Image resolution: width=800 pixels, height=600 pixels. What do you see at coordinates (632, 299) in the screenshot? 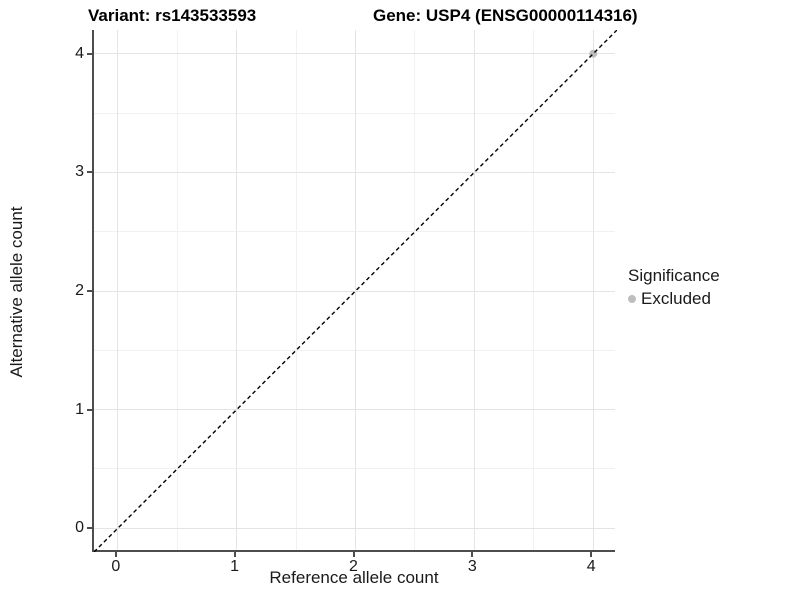
I see `excluded-point-icon` at bounding box center [632, 299].